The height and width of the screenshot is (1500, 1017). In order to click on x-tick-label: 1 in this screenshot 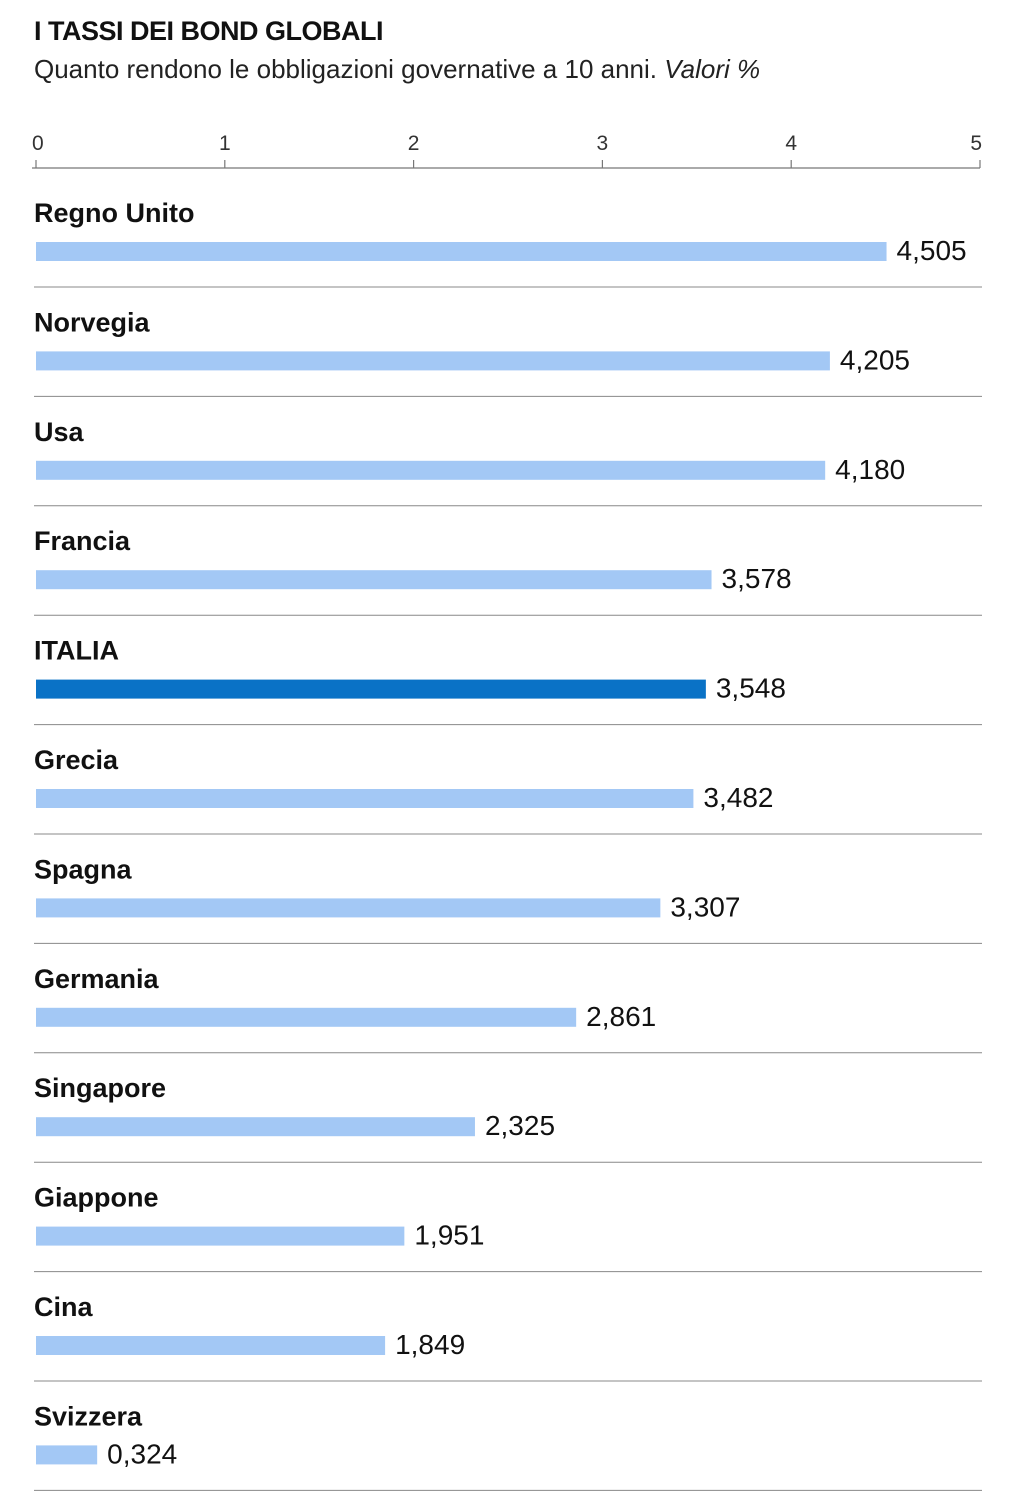, I will do `click(225, 143)`.